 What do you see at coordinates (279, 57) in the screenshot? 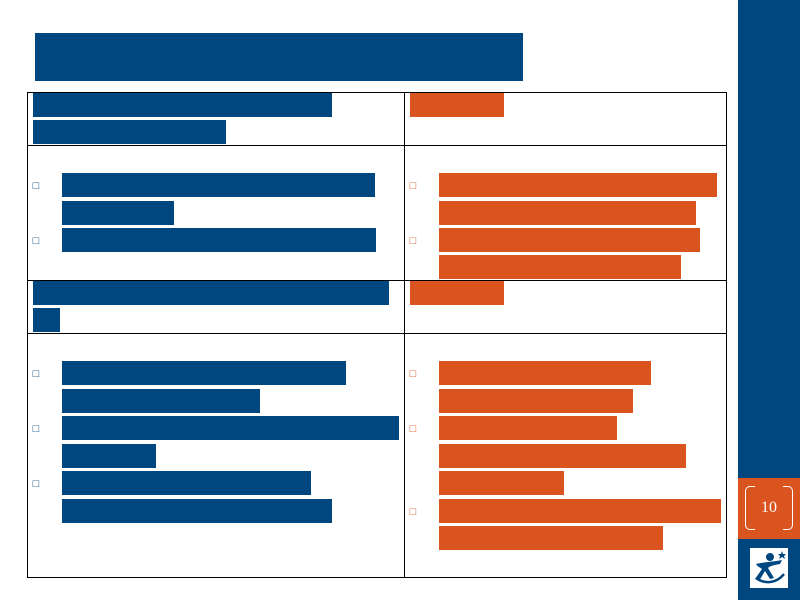
I see `slide-title-bar` at bounding box center [279, 57].